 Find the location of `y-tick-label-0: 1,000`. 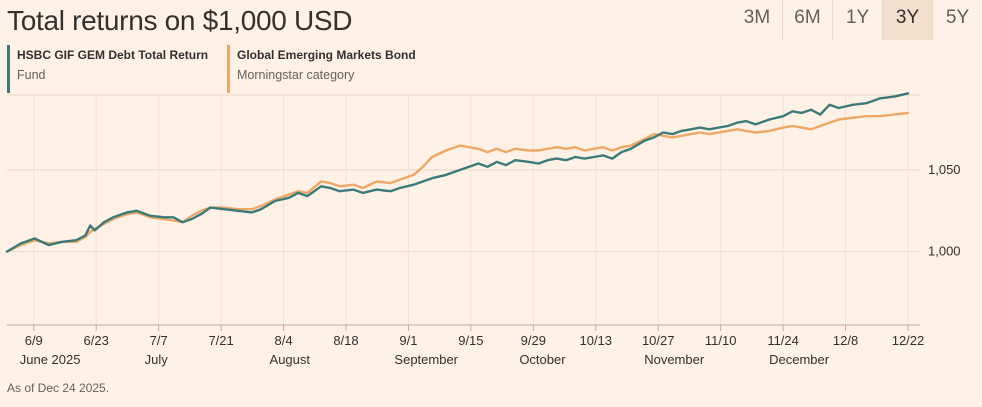

y-tick-label-0: 1,000 is located at coordinates (944, 251).